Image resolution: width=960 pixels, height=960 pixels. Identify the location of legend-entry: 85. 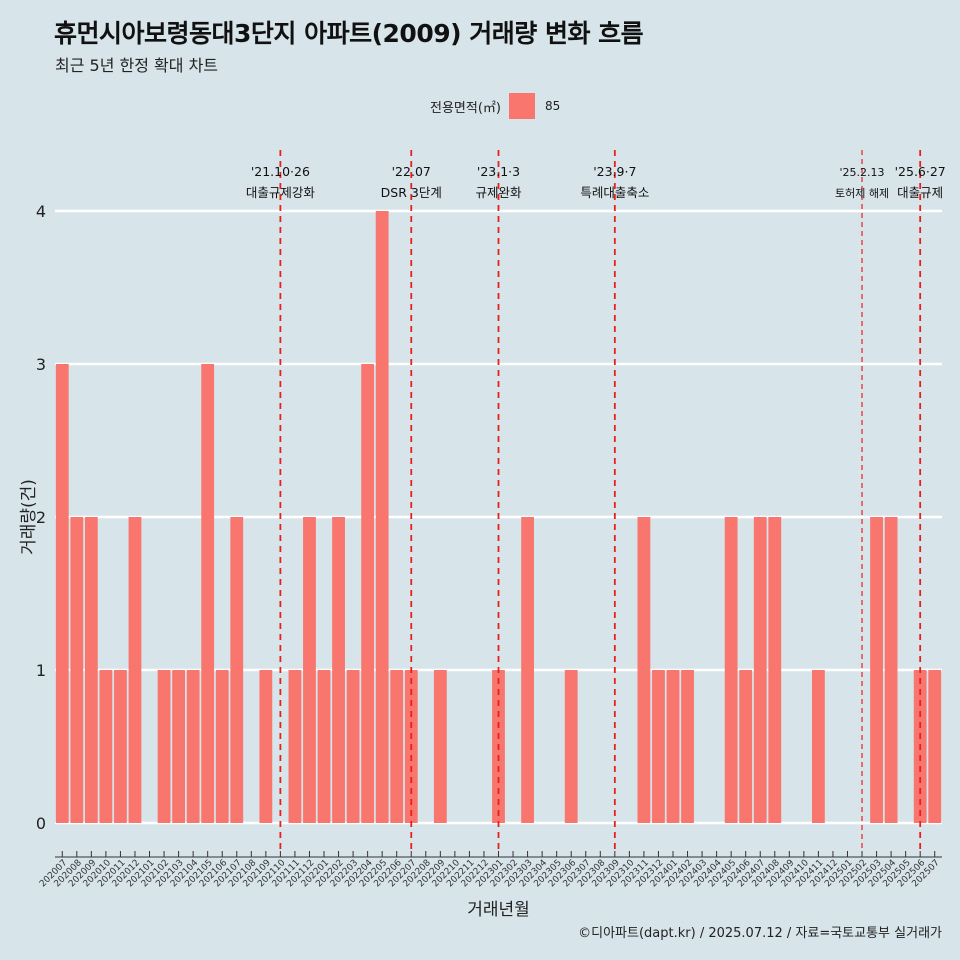
(552, 106).